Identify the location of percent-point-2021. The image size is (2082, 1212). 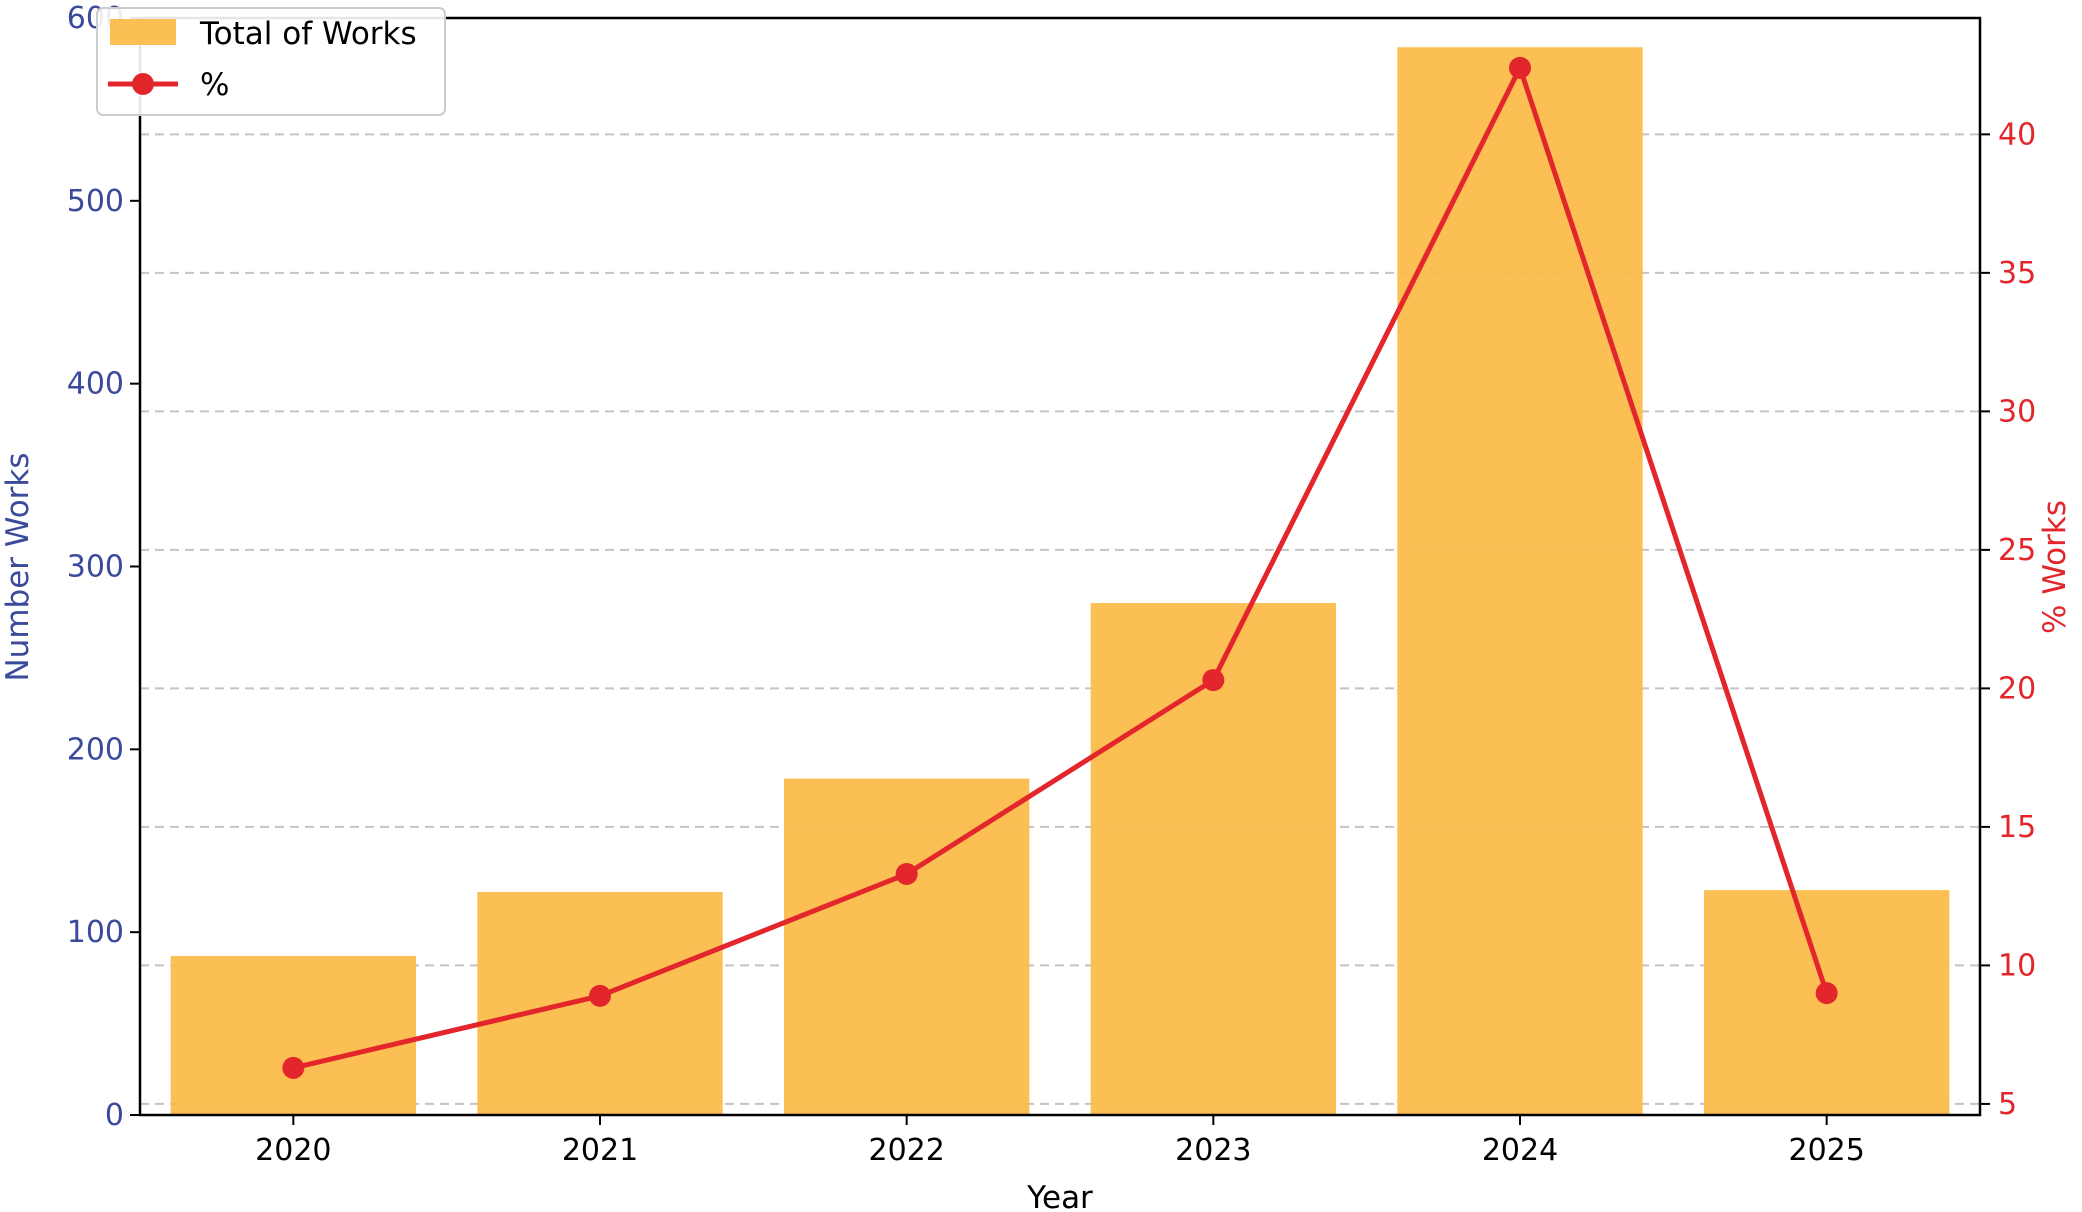
(600, 995).